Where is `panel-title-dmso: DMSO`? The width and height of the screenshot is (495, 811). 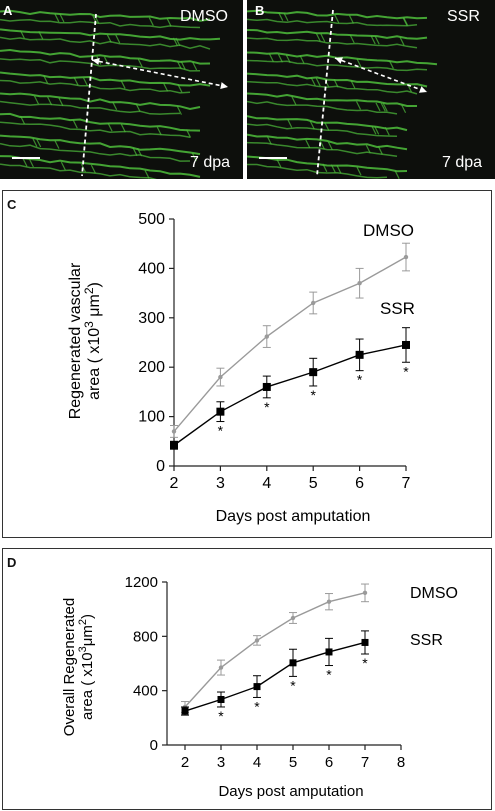
panel-title-dmso: DMSO is located at coordinates (204, 16).